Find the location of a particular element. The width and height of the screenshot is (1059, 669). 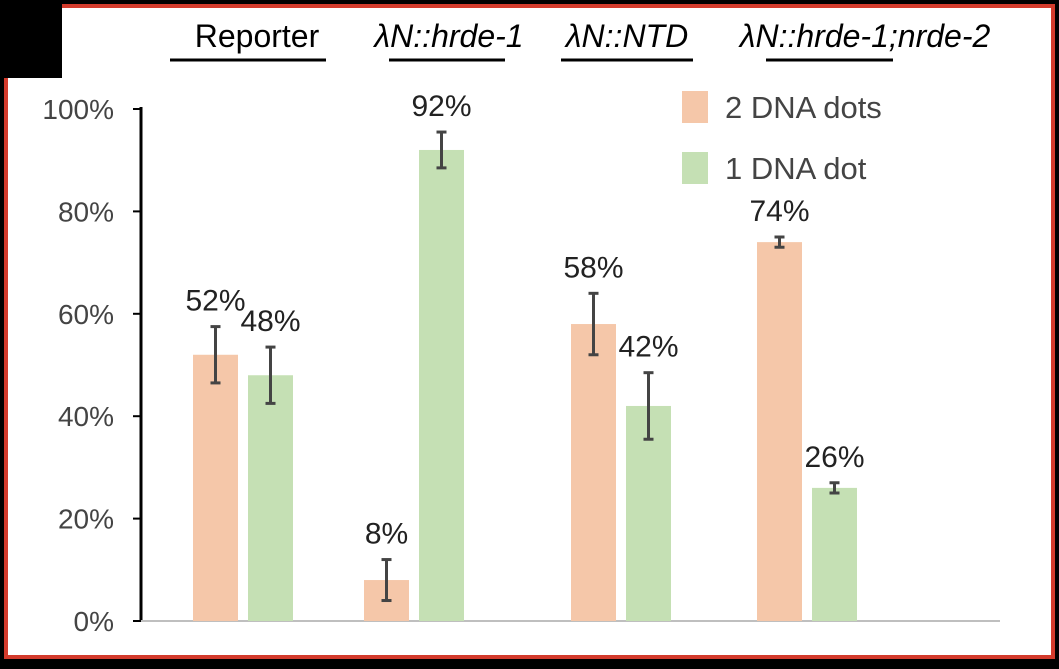

y-tick-label: 40% is located at coordinates (86, 416).